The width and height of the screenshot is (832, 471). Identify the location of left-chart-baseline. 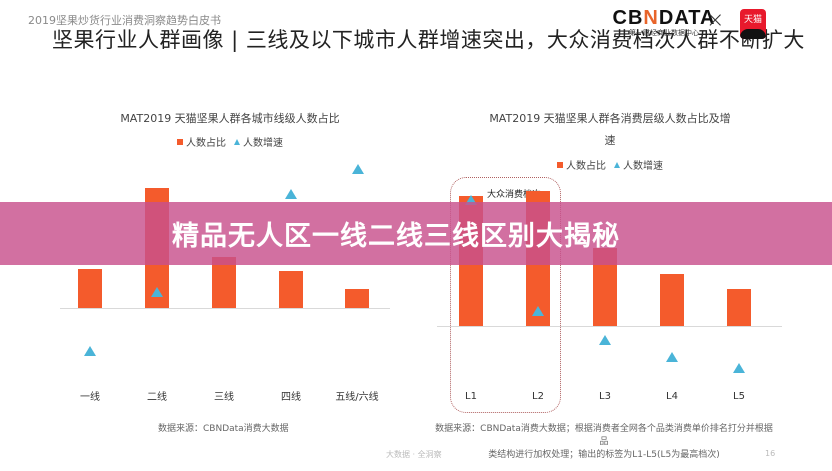
(225, 308).